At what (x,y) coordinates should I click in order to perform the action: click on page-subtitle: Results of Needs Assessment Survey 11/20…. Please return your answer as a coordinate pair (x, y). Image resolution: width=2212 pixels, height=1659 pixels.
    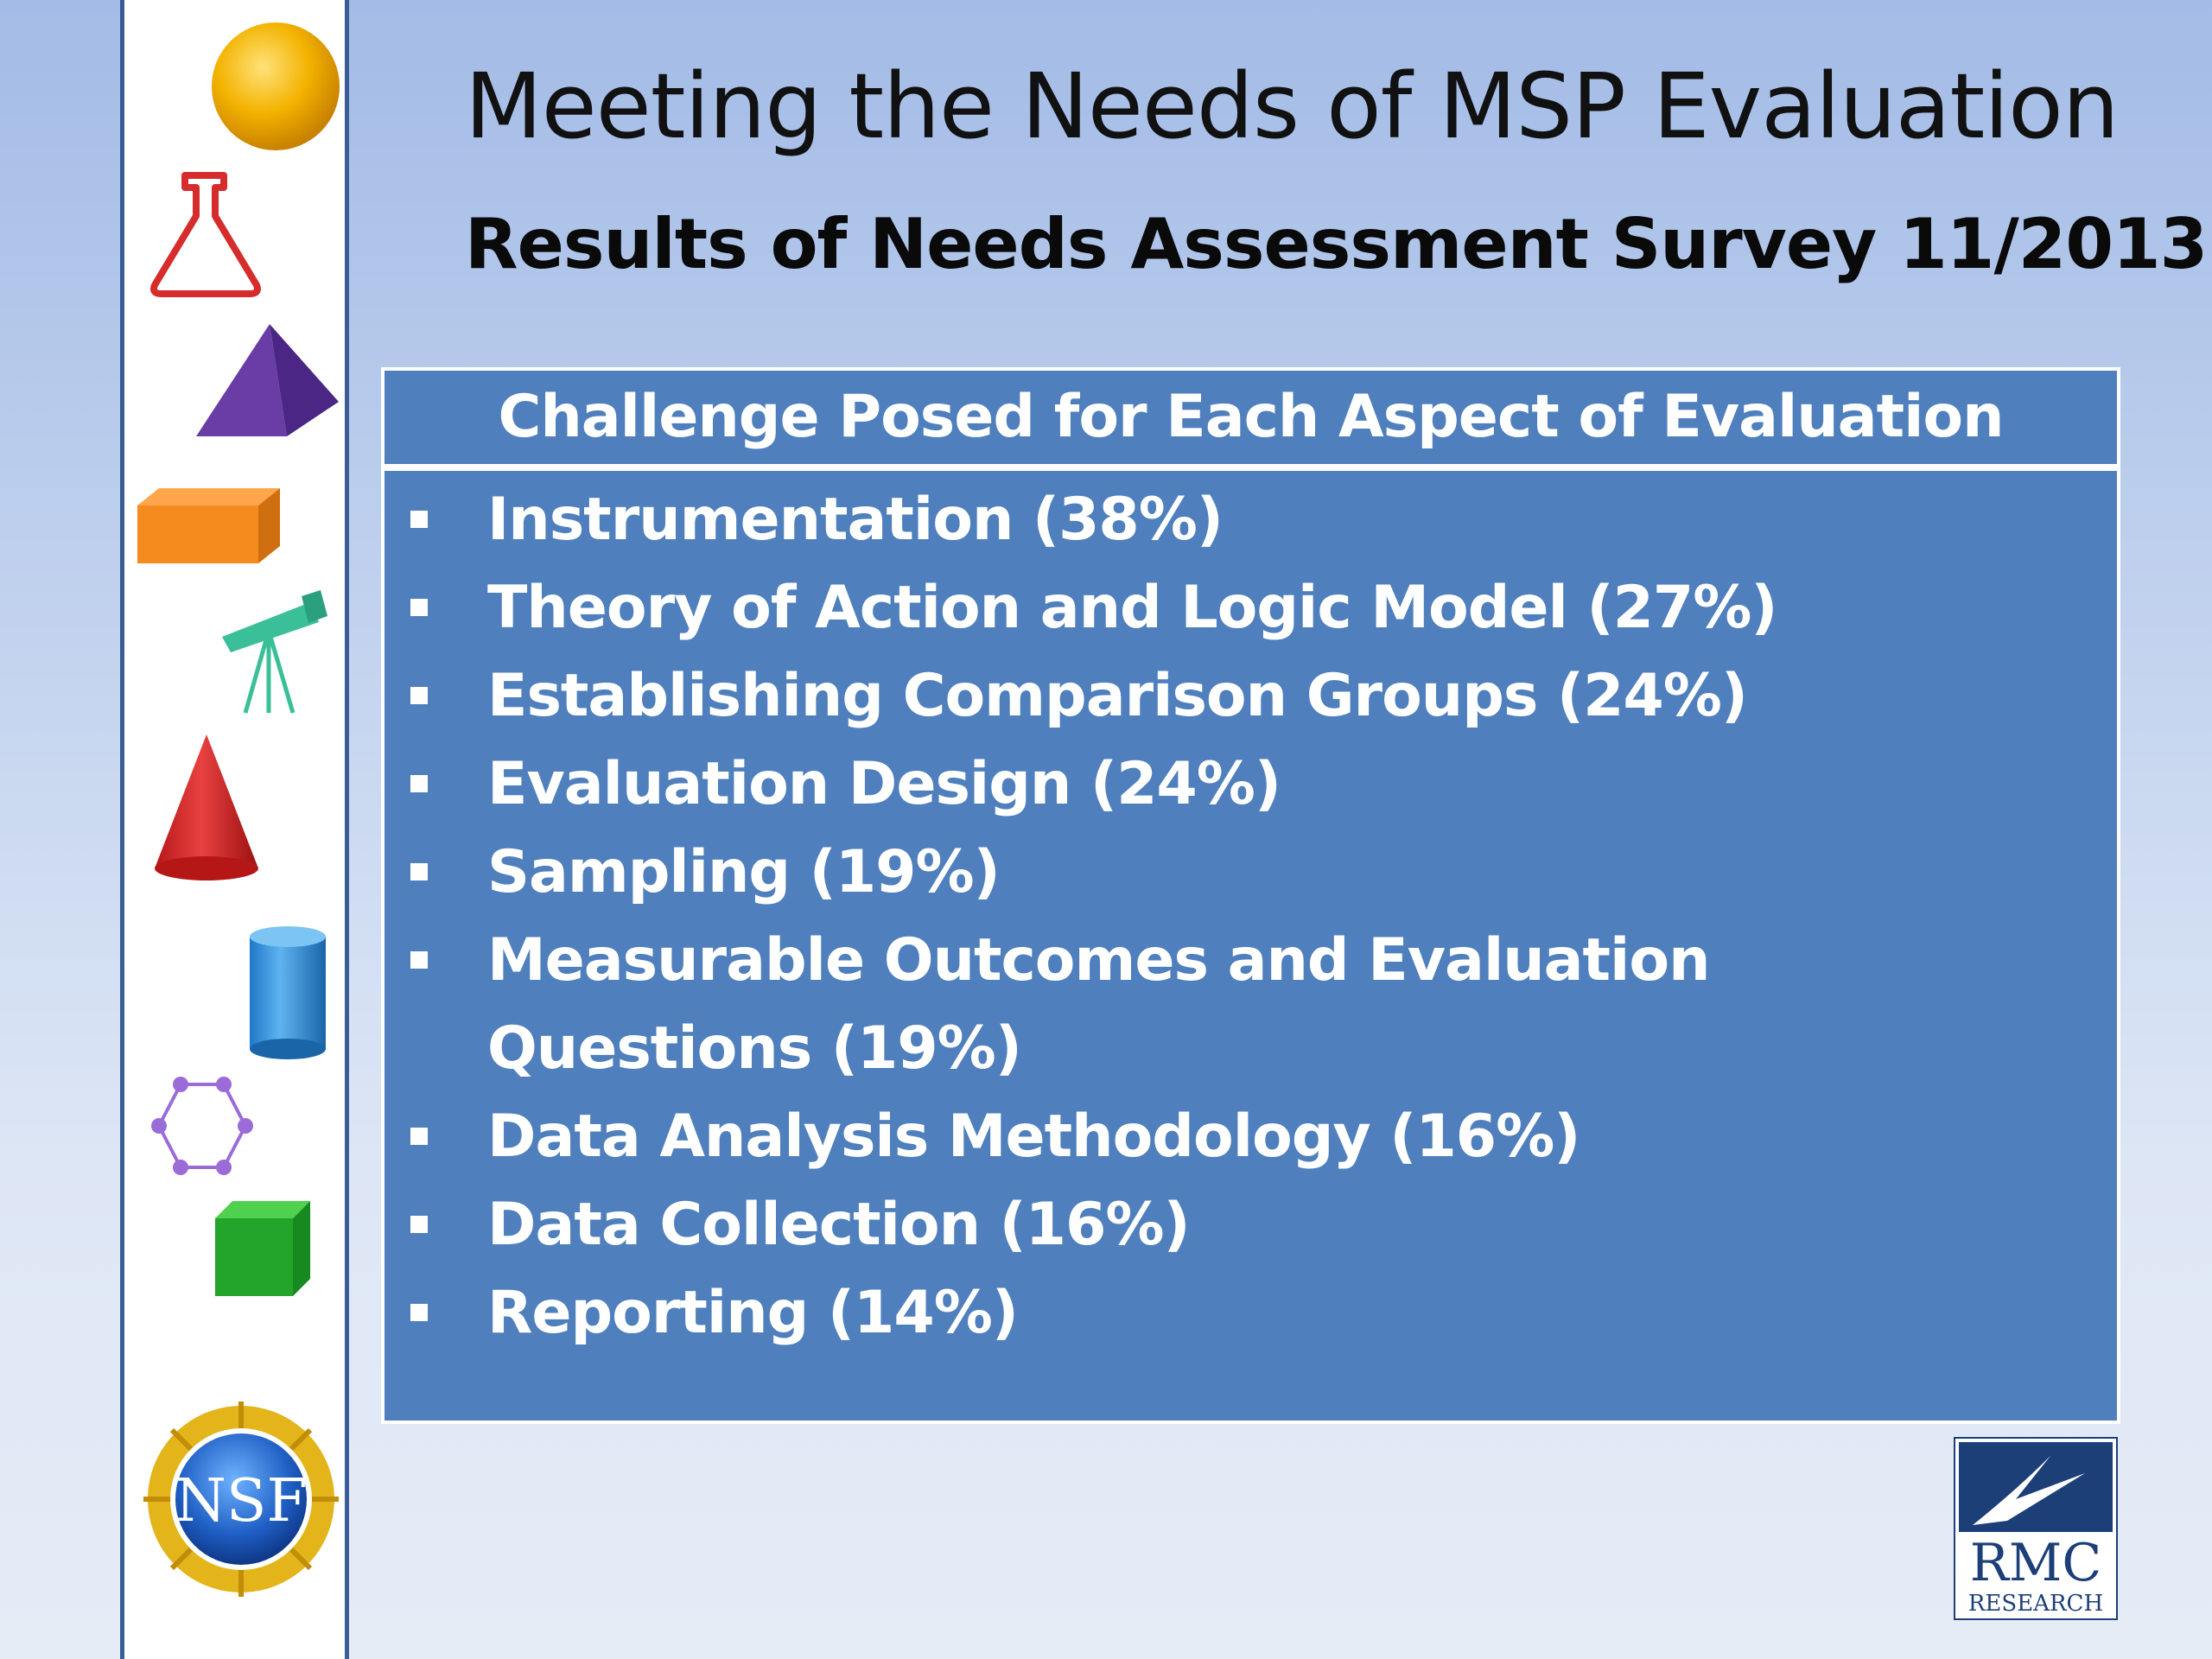
    Looking at the image, I should click on (1336, 244).